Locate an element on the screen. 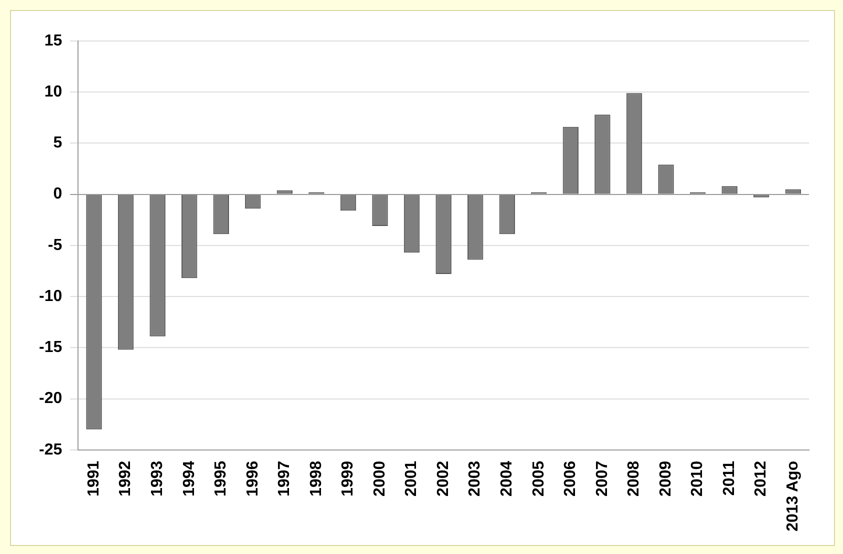 This screenshot has width=843, height=554. y-tick-label: -20 is located at coordinates (50, 399).